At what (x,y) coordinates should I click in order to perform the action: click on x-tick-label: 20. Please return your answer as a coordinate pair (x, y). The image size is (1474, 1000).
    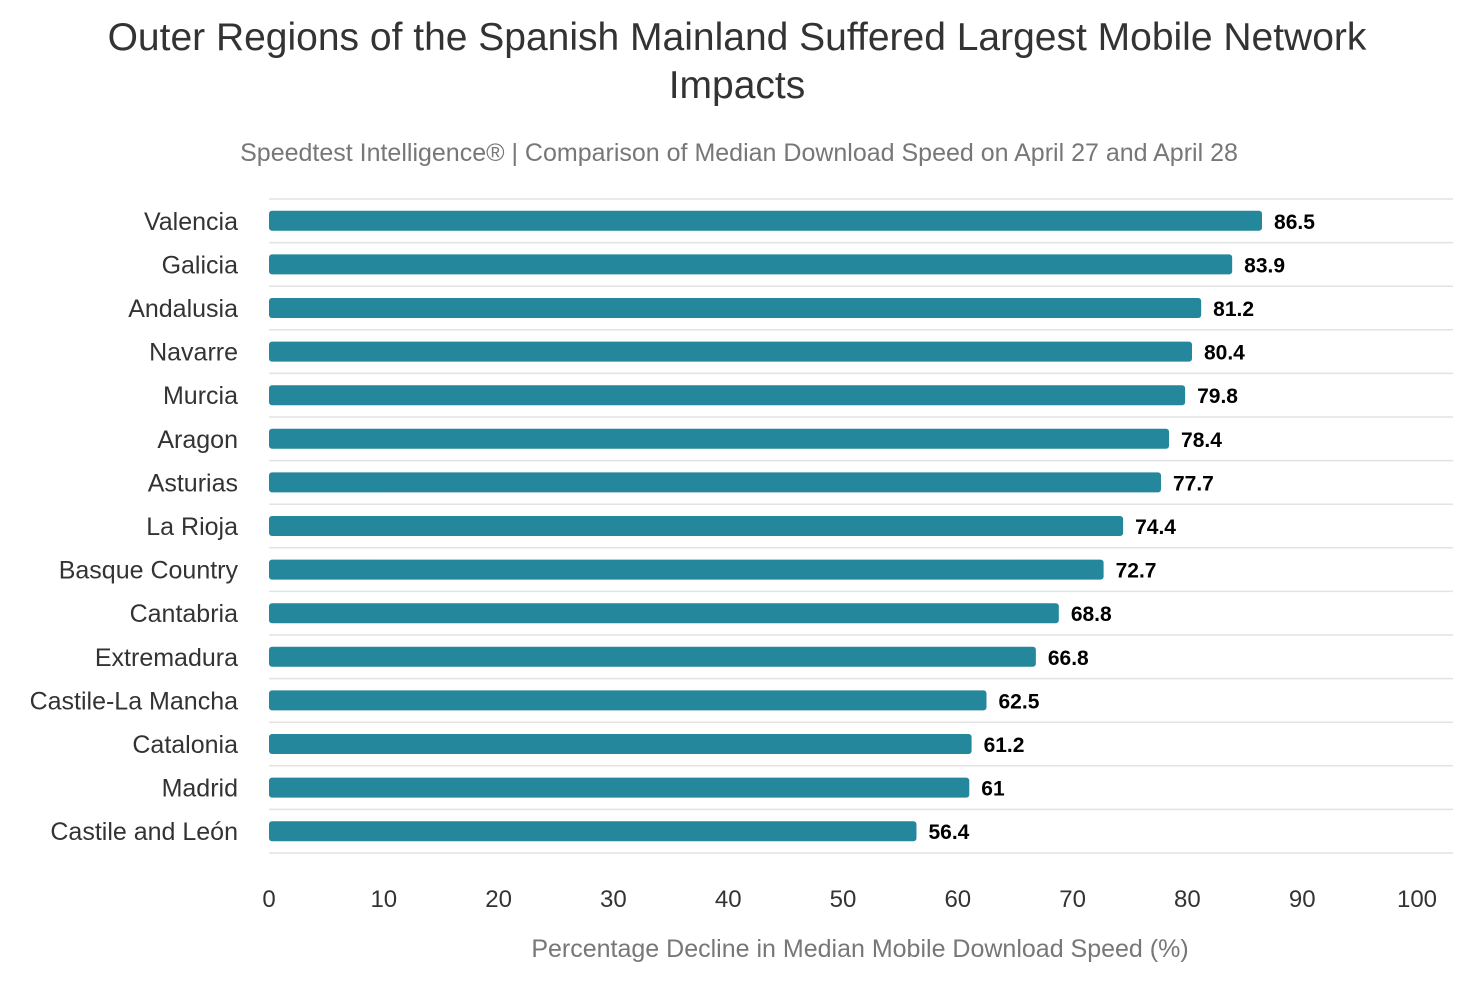
    Looking at the image, I should click on (498, 899).